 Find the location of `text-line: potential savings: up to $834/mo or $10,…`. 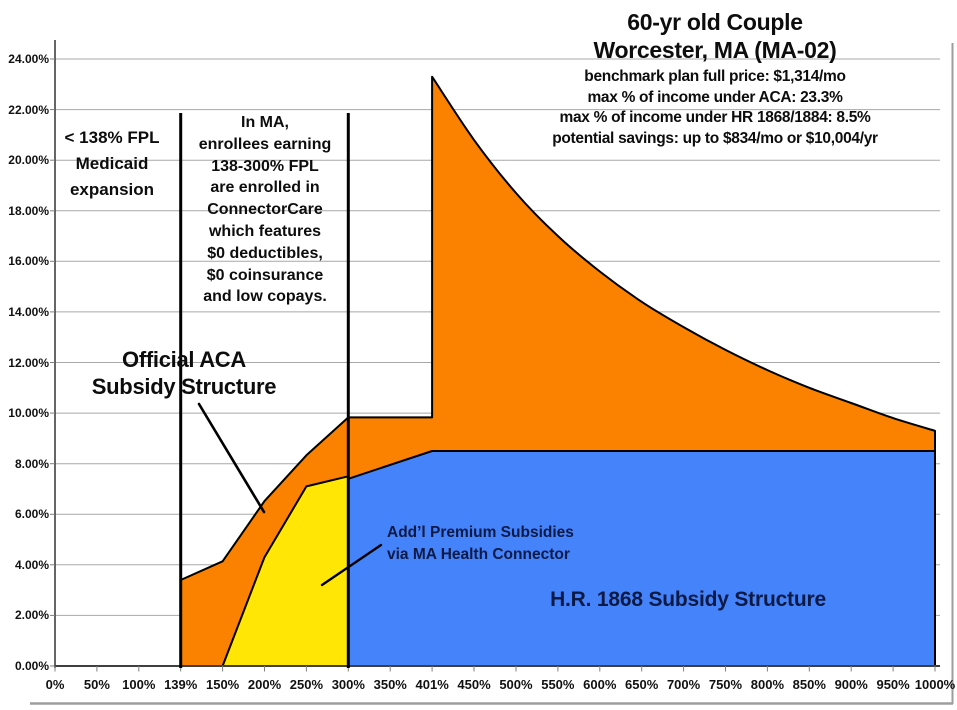

text-line: potential savings: up to $834/mo or $10,… is located at coordinates (715, 138).